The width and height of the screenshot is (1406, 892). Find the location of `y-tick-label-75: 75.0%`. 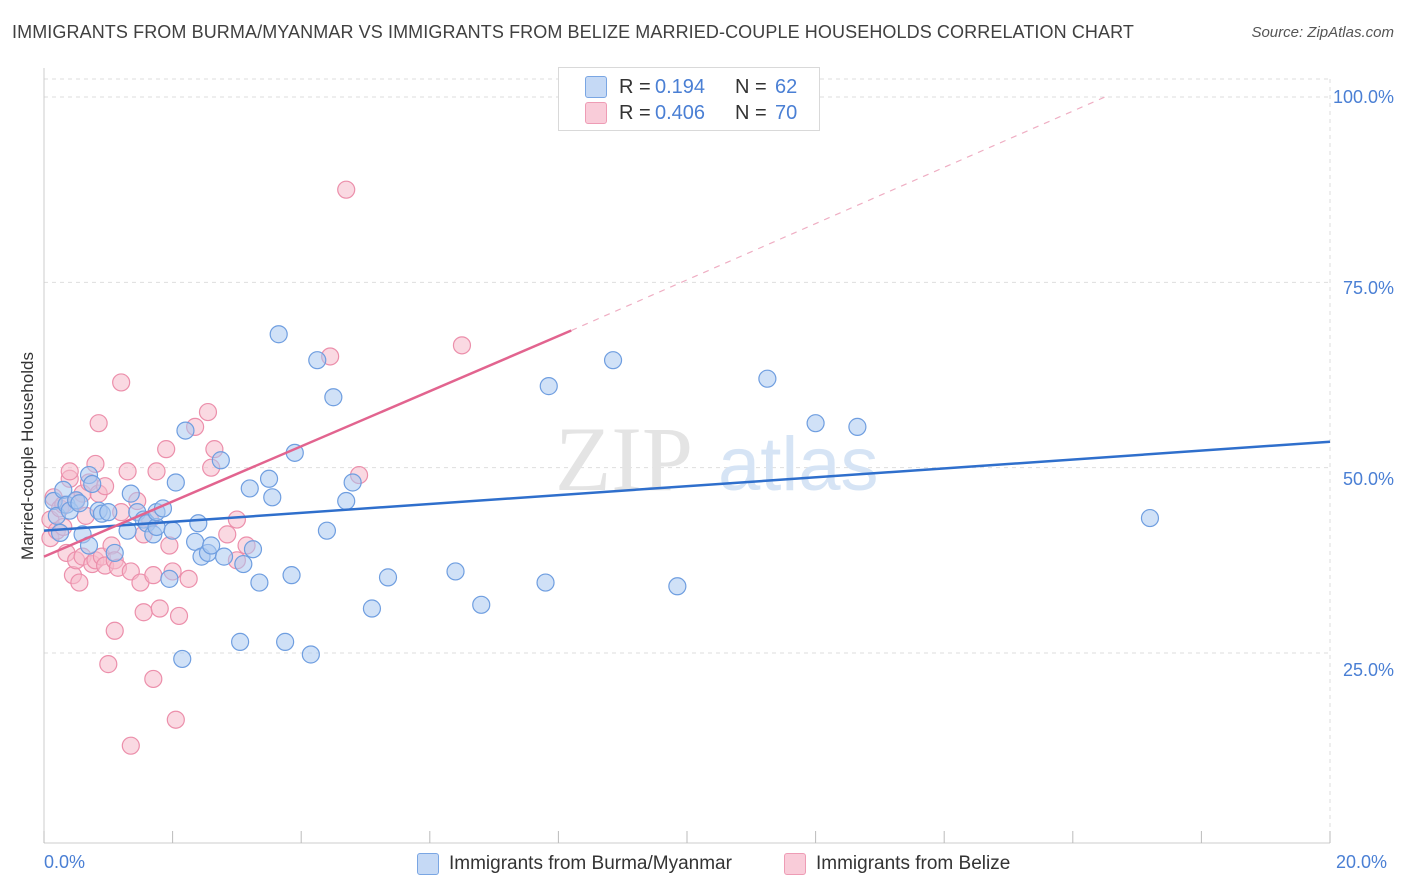

y-tick-label-75: 75.0% is located at coordinates (1368, 288).